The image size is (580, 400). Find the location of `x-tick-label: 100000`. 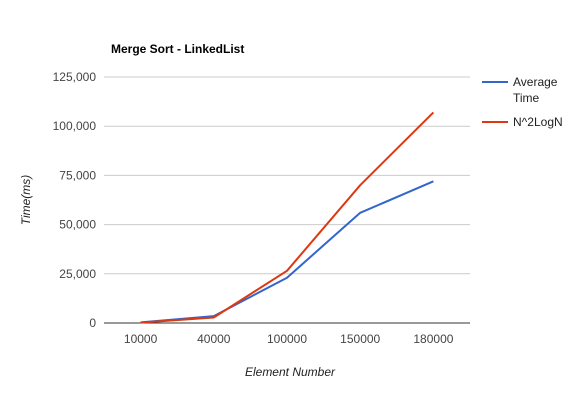

x-tick-label: 100000 is located at coordinates (287, 339).